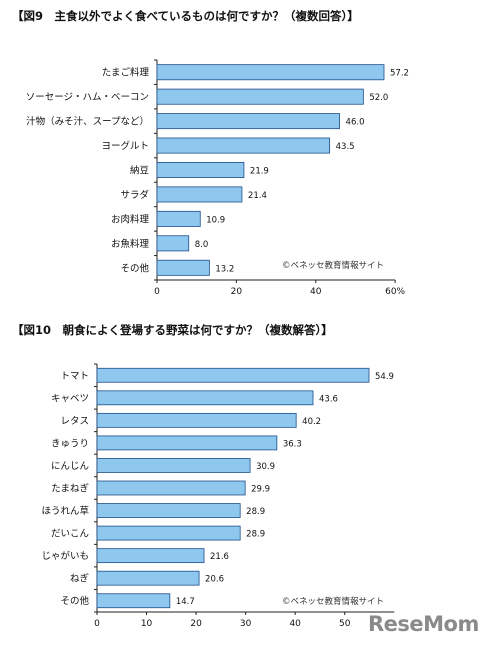 Image resolution: width=484 pixels, height=646 pixels. I want to click on value-label: 46.0, so click(355, 123).